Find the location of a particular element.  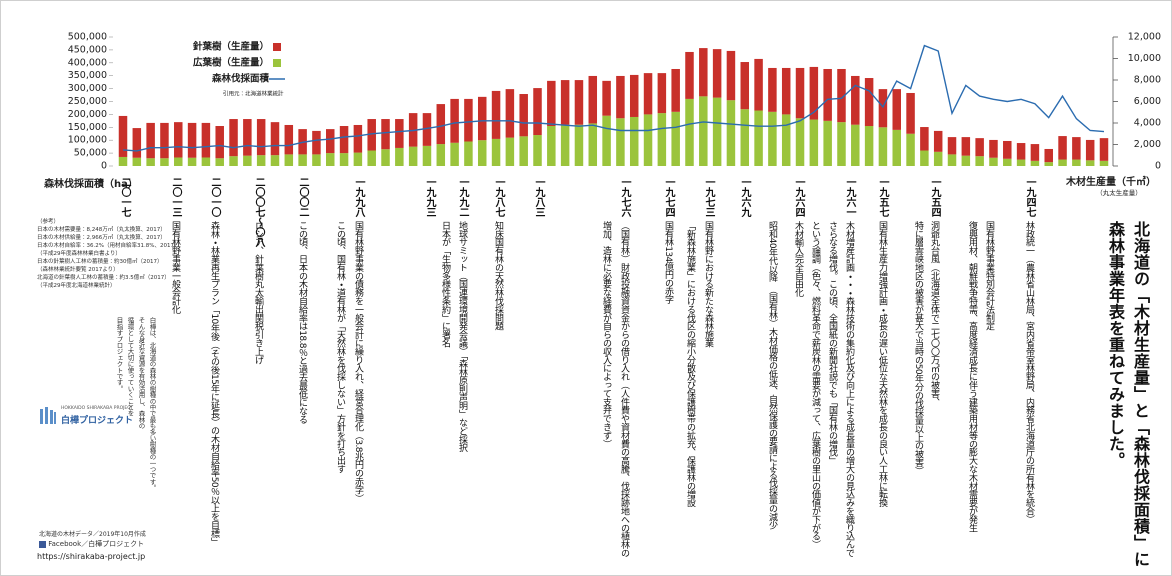

y-tick-label: 400,000 is located at coordinates (87, 62).